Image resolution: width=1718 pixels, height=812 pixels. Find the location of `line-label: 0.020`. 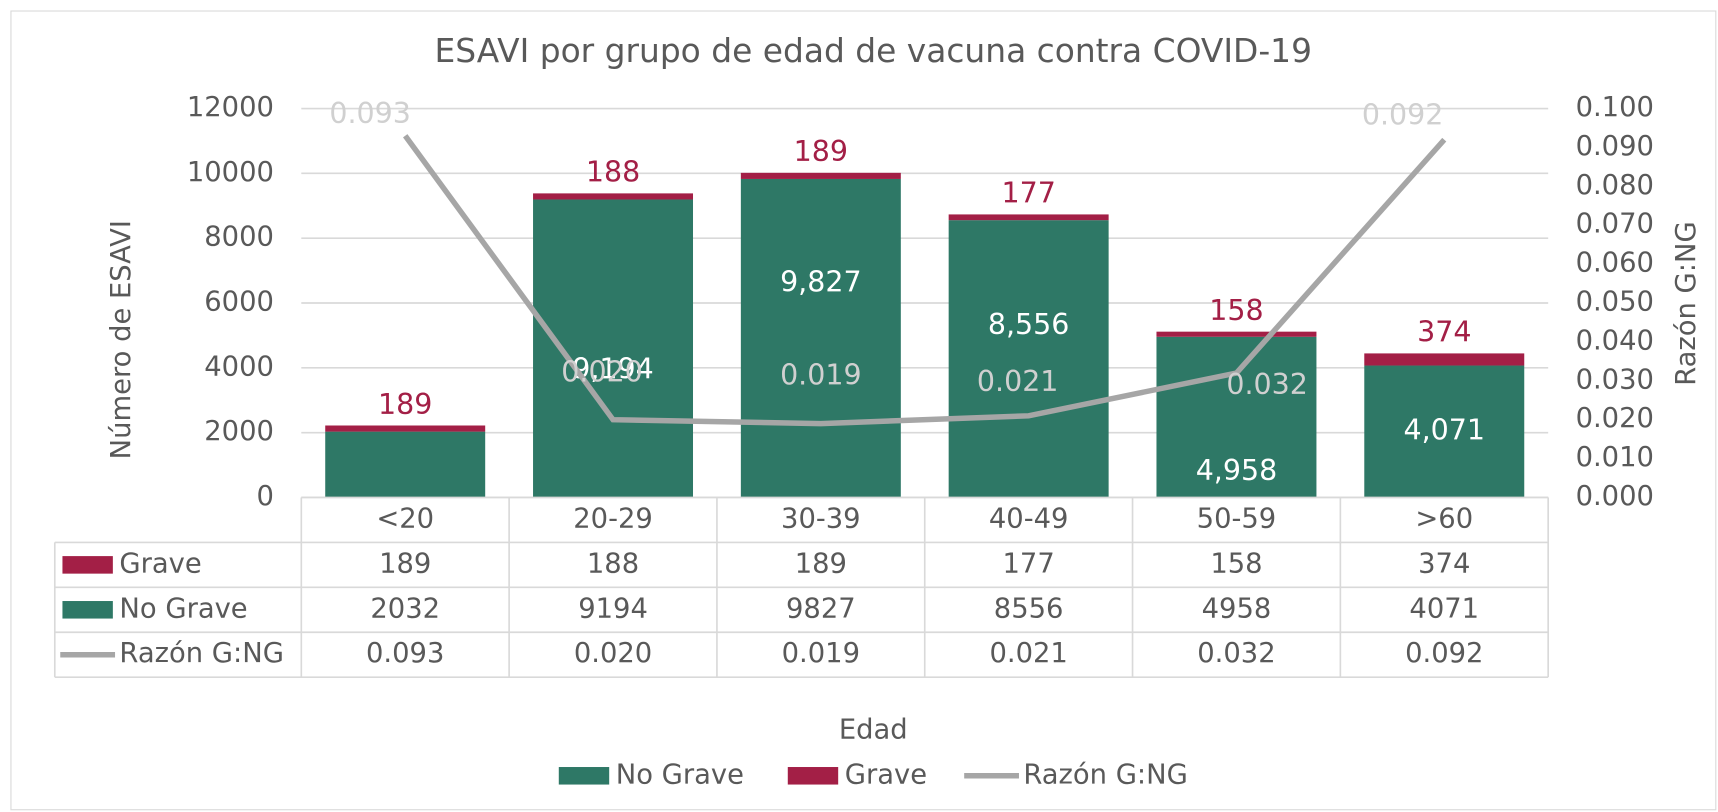

line-label: 0.020 is located at coordinates (602, 372).